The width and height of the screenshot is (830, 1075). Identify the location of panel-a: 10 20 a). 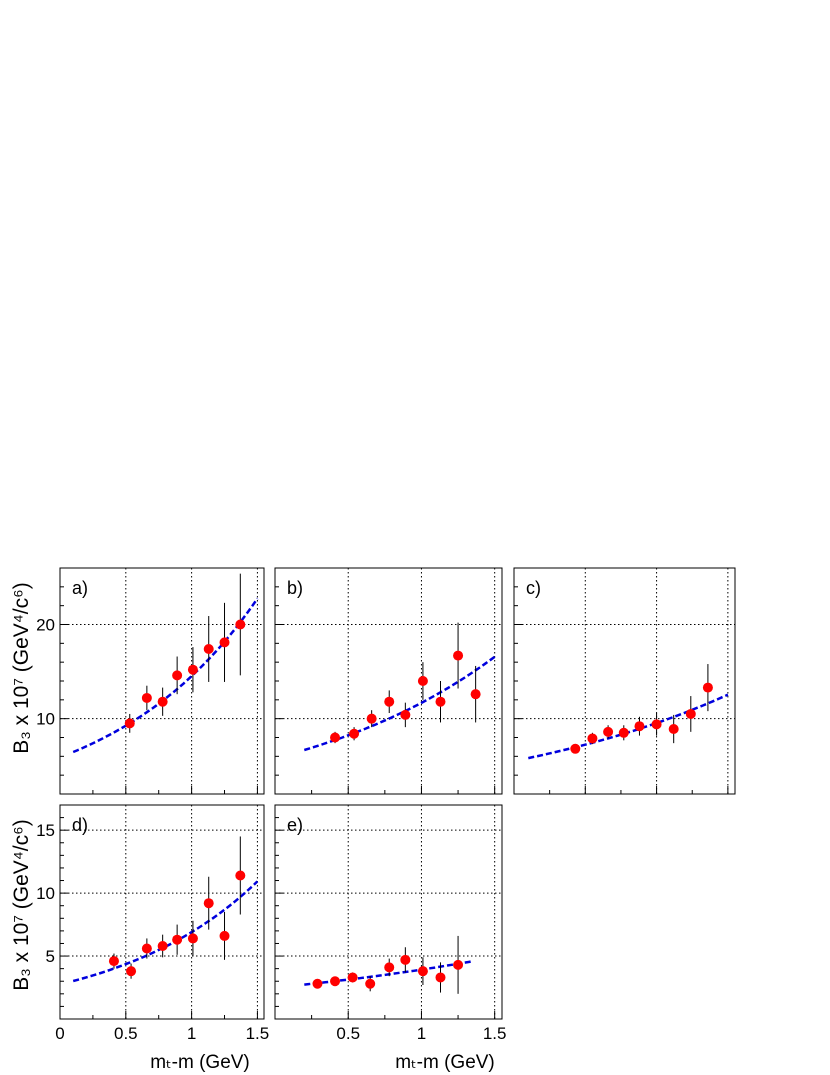
(150, 681).